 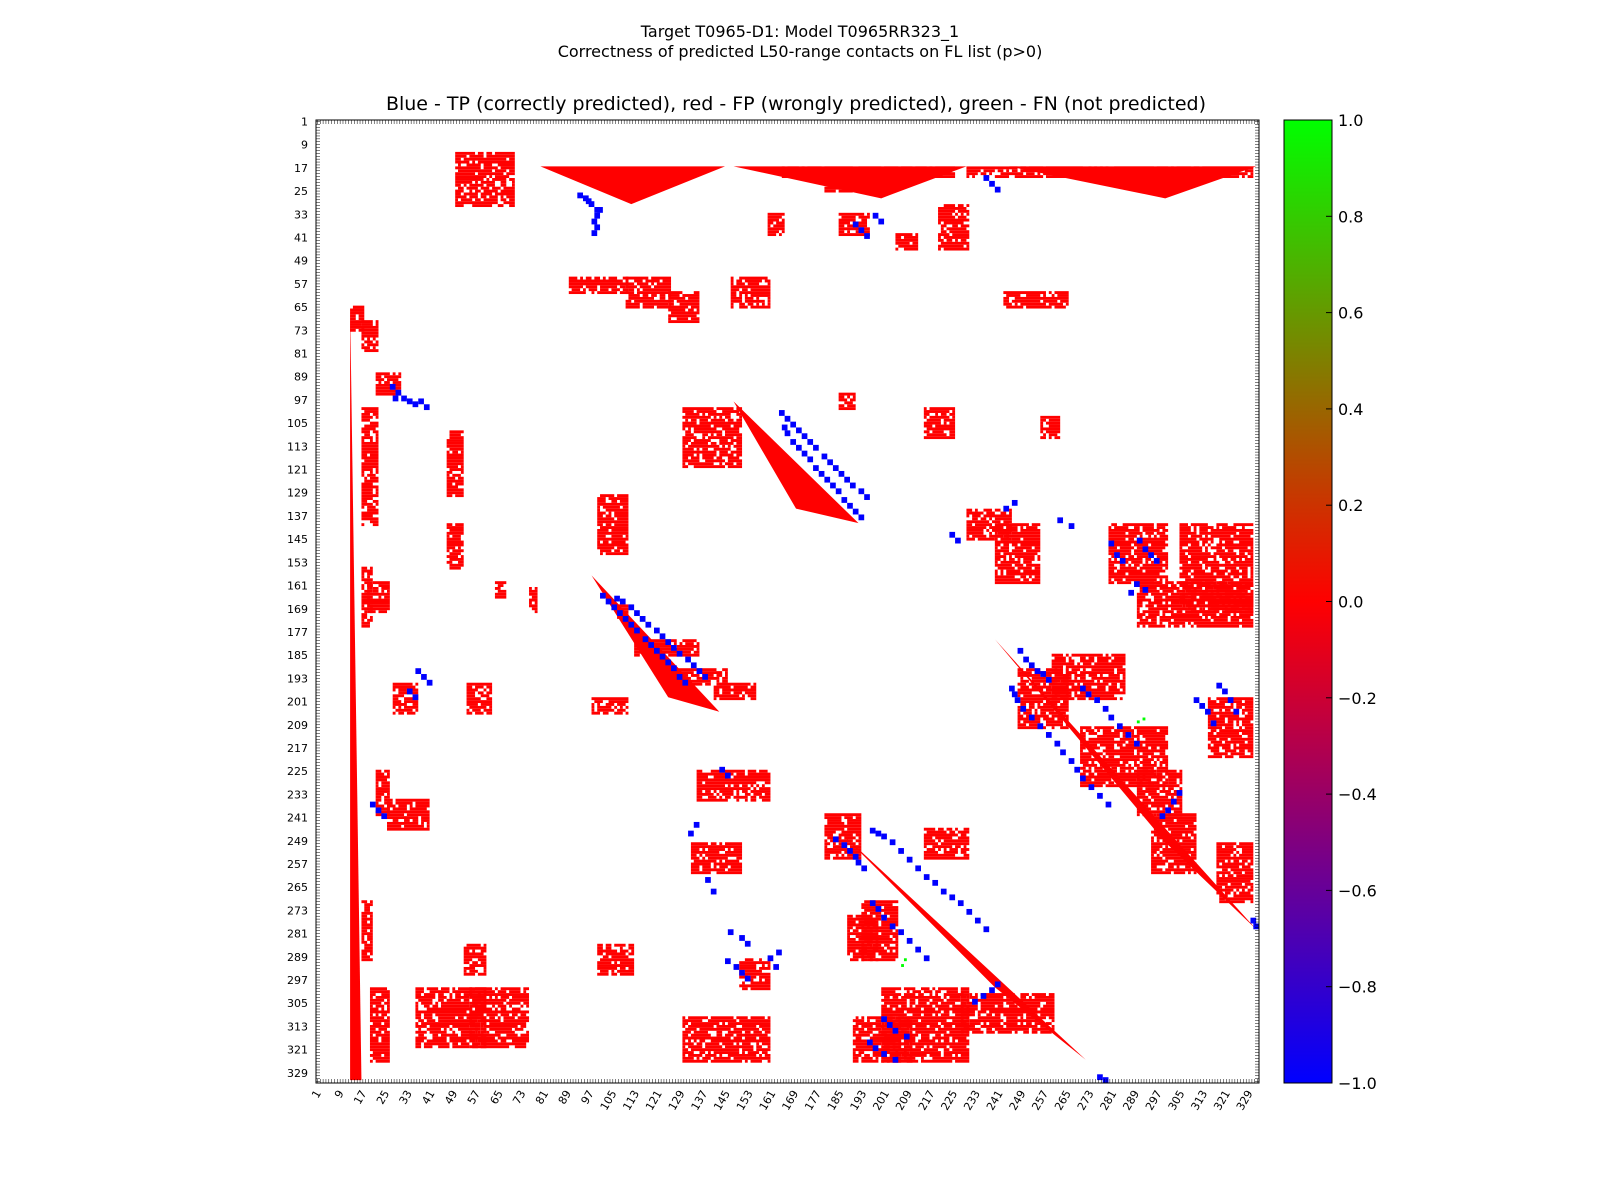 What do you see at coordinates (304, 121) in the screenshot?
I see `y-tick-label: 1` at bounding box center [304, 121].